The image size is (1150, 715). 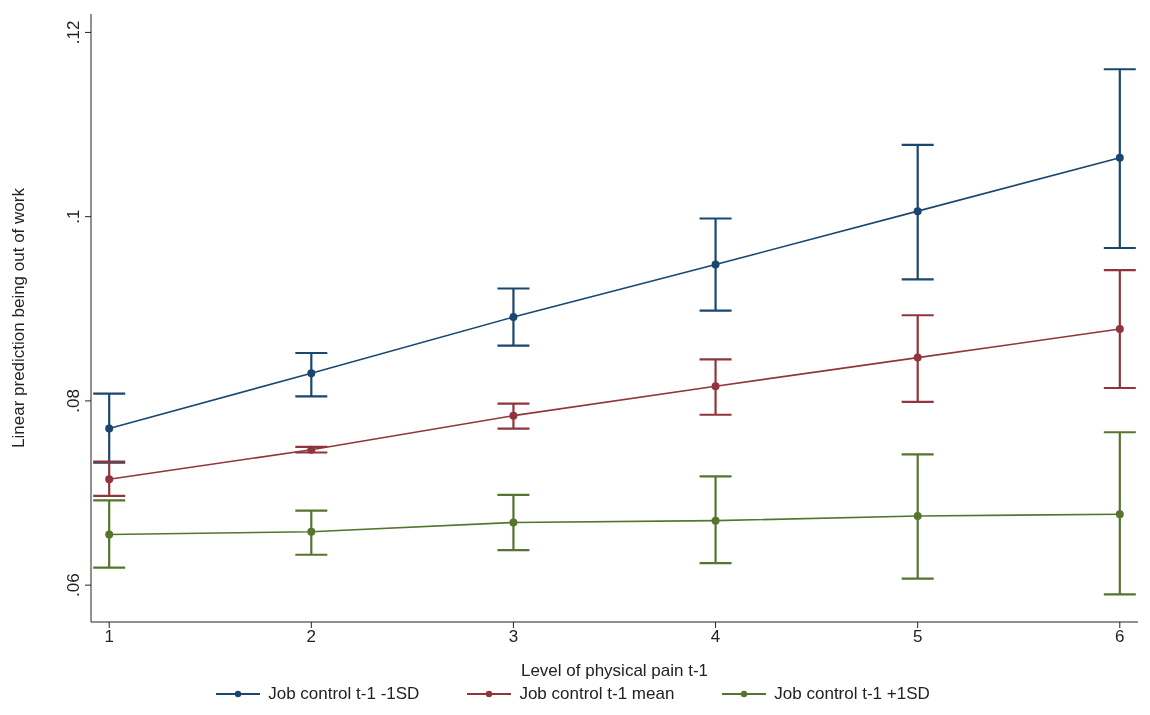 What do you see at coordinates (851, 694) in the screenshot?
I see `legend-label: Job control t-1 +1SD` at bounding box center [851, 694].